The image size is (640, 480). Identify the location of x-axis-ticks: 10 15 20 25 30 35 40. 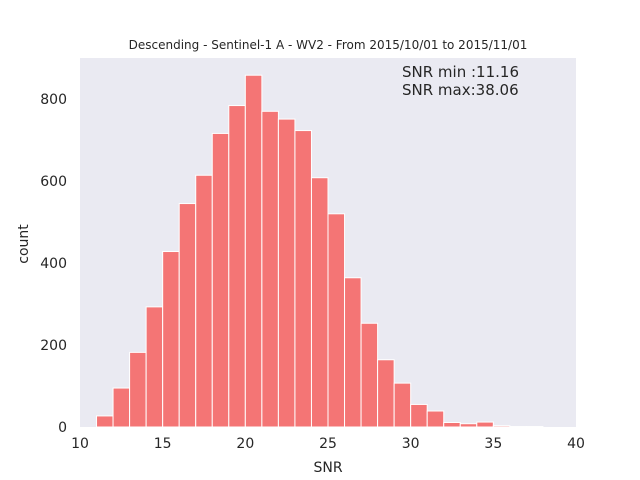
(328, 444).